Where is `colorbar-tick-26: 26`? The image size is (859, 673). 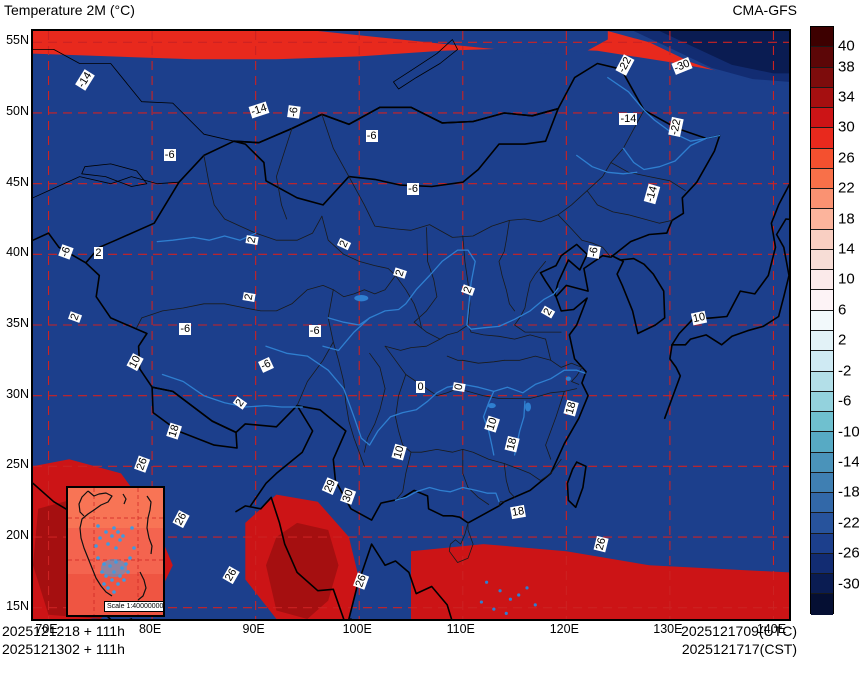 colorbar-tick-26: 26 is located at coordinates (846, 158).